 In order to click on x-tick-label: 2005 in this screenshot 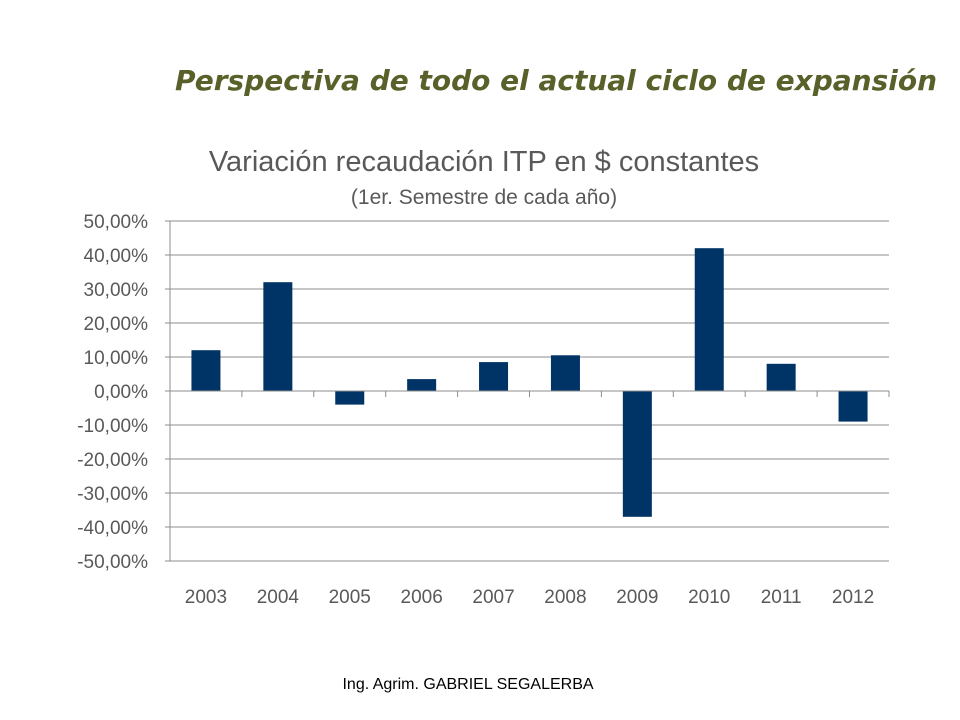, I will do `click(350, 597)`.